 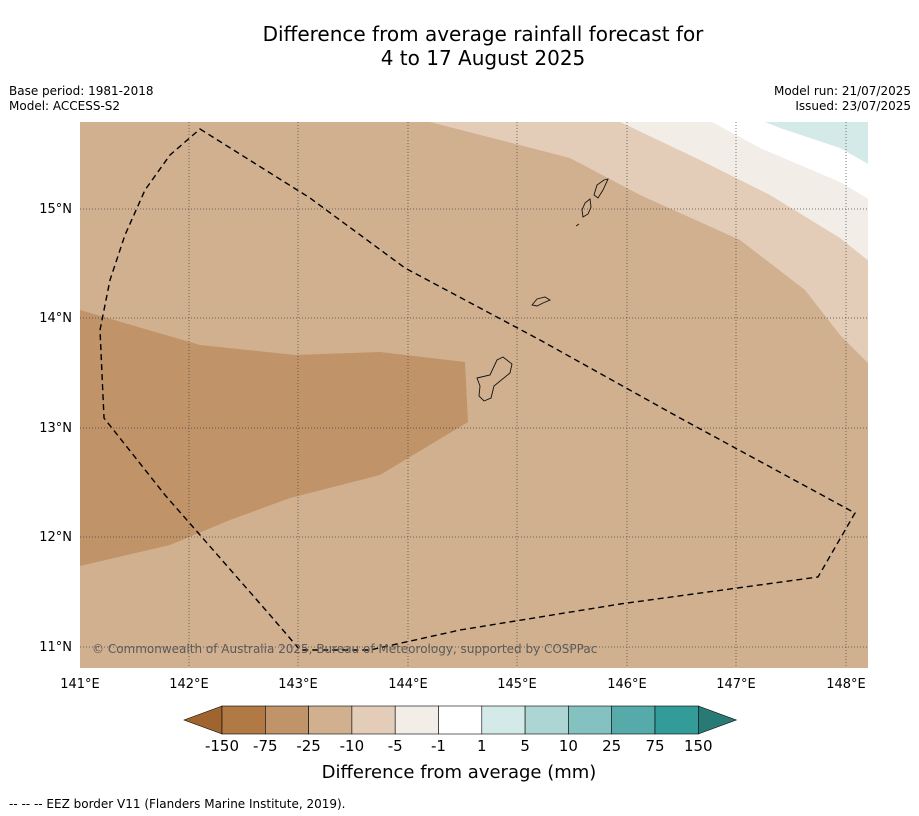 I want to click on model-run: Model run: 21/07/2025, so click(x=842, y=91).